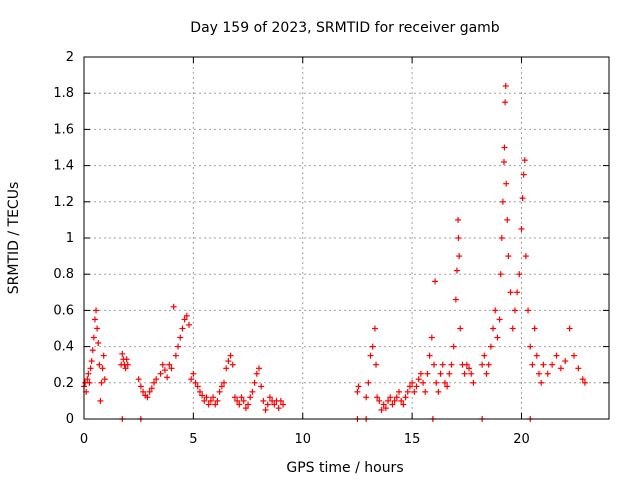  What do you see at coordinates (412, 439) in the screenshot?
I see `x-tick-label: 15` at bounding box center [412, 439].